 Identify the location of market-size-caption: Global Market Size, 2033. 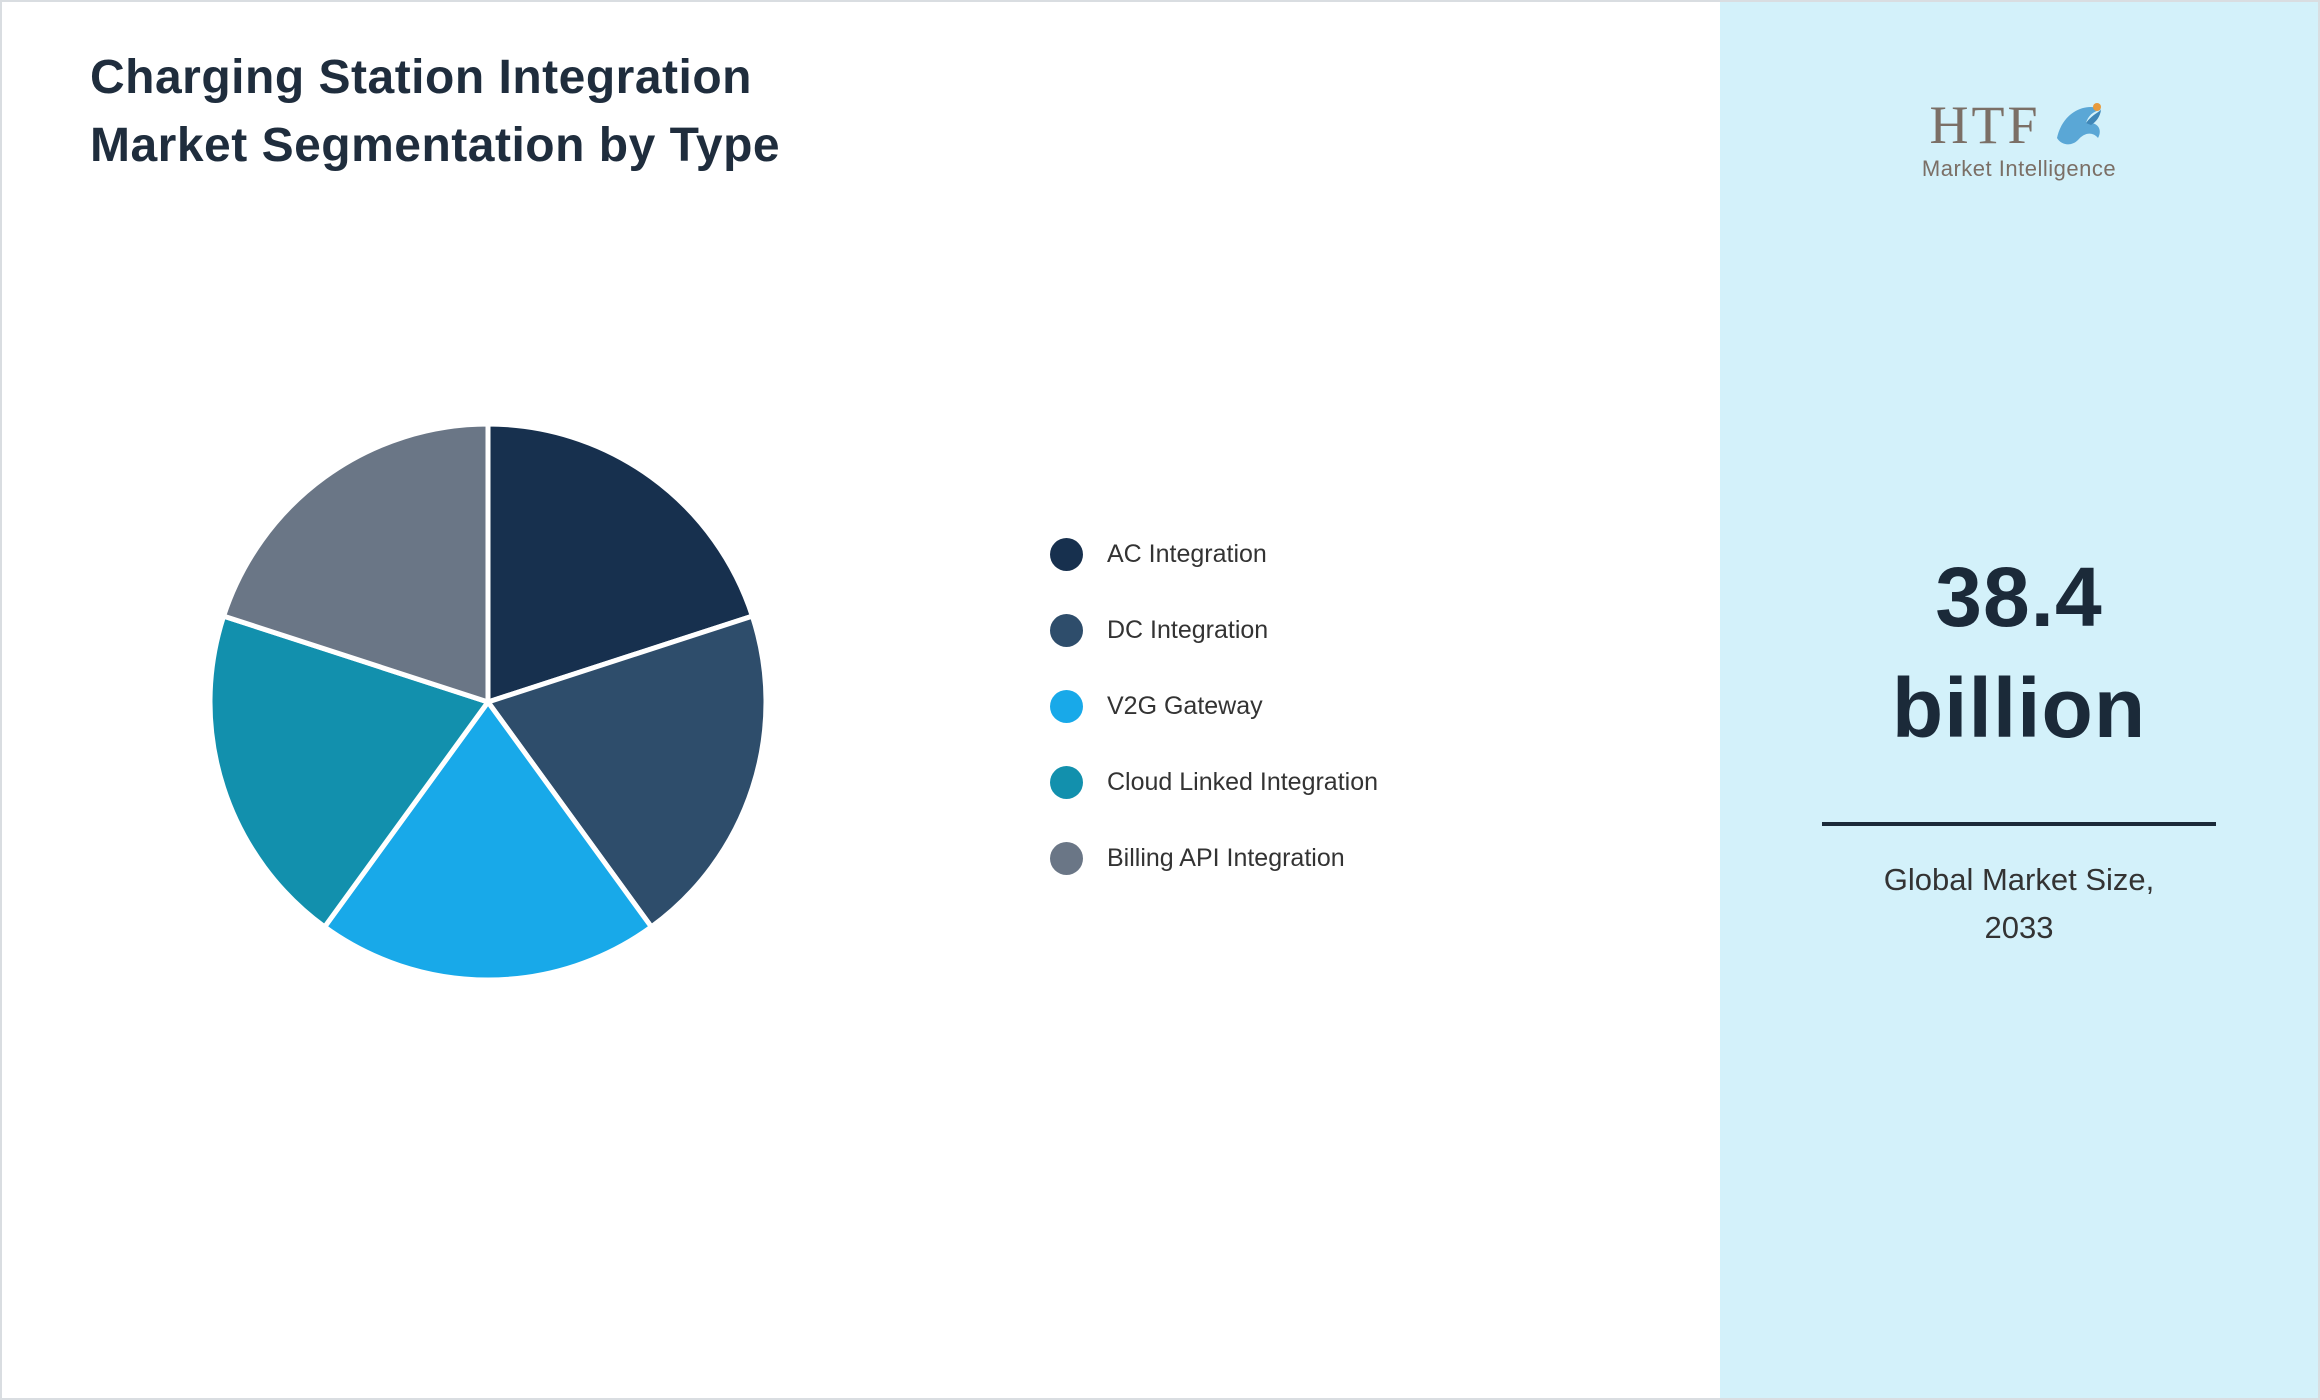
(2019, 904).